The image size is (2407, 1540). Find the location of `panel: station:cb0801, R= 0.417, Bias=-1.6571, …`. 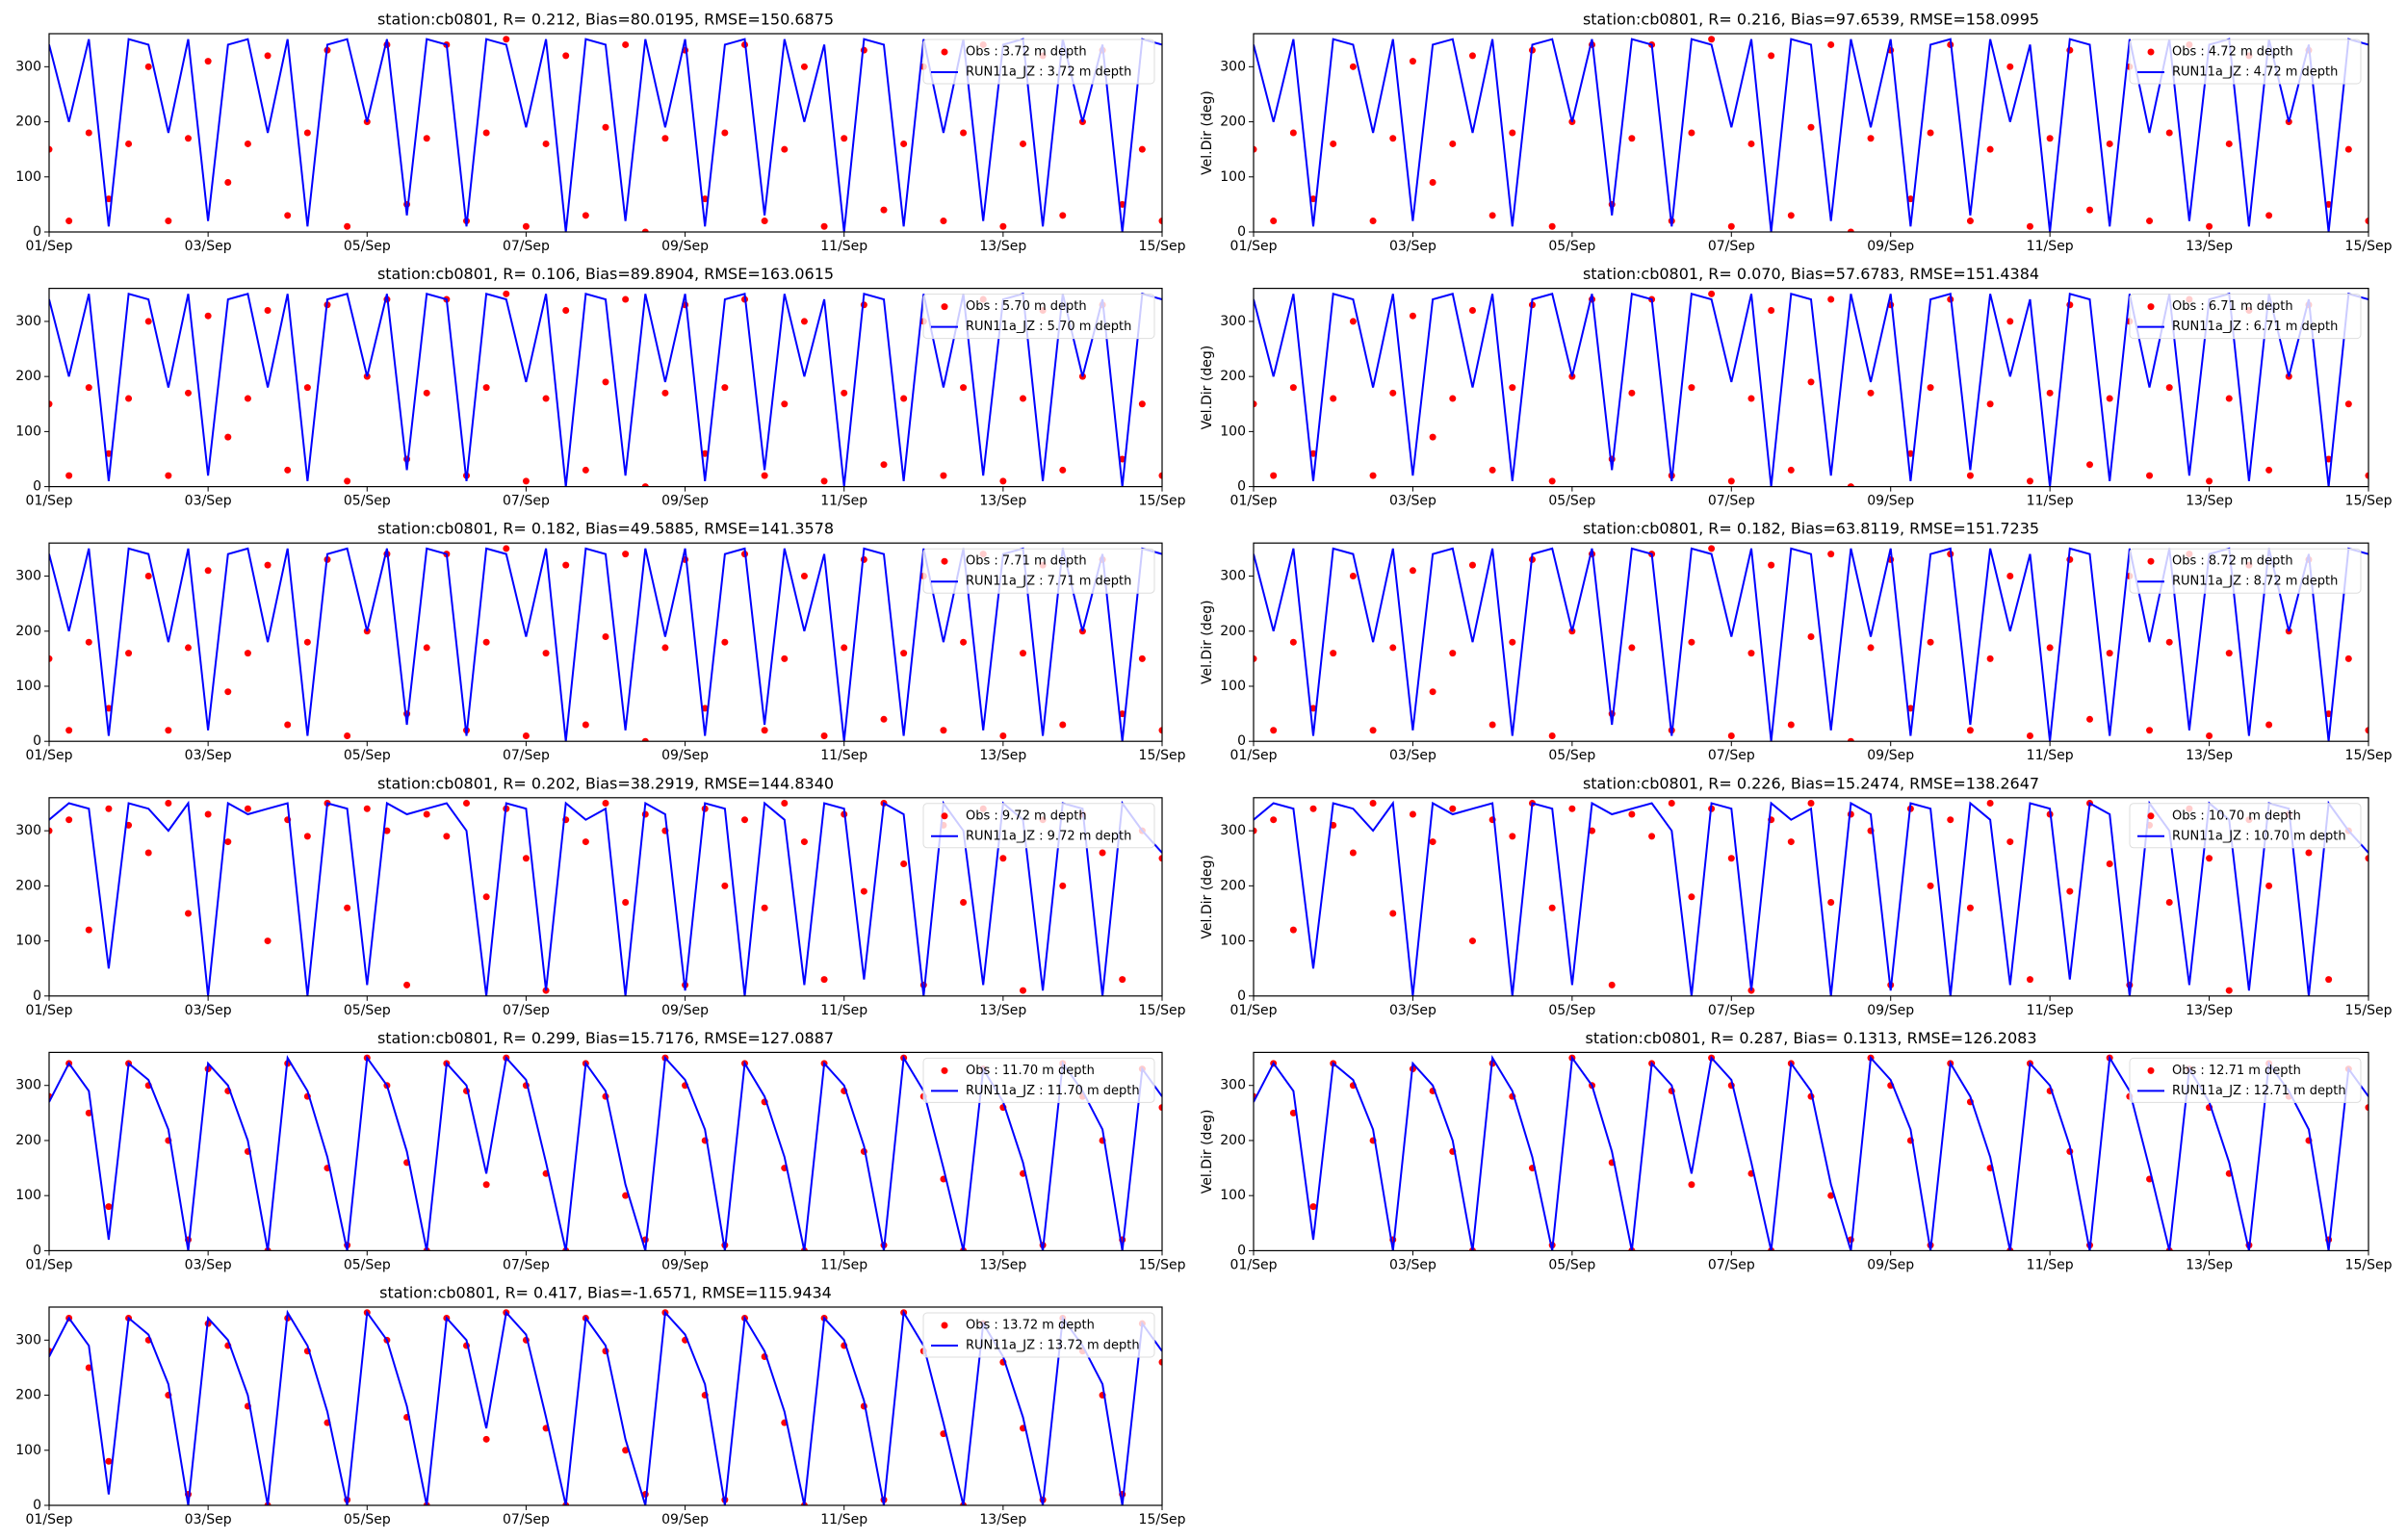

panel: station:cb0801, R= 0.417, Bias=-1.6571, … is located at coordinates (600, 1406).